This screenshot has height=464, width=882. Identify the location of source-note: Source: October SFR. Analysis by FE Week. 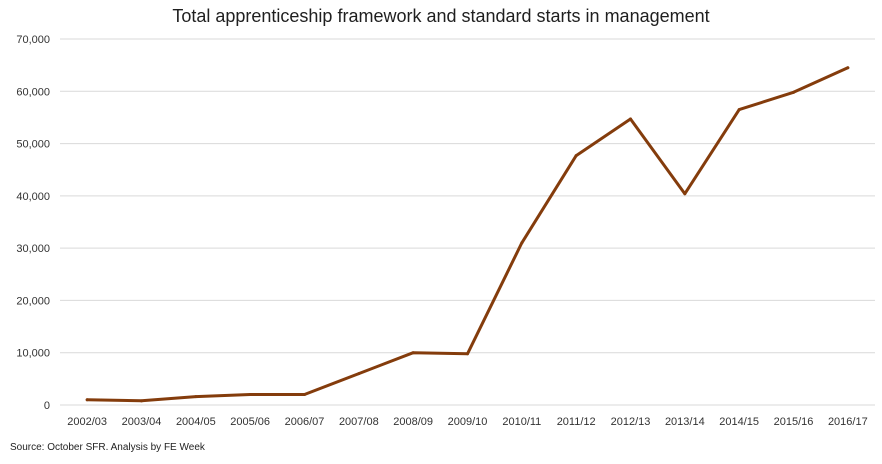
(107, 447).